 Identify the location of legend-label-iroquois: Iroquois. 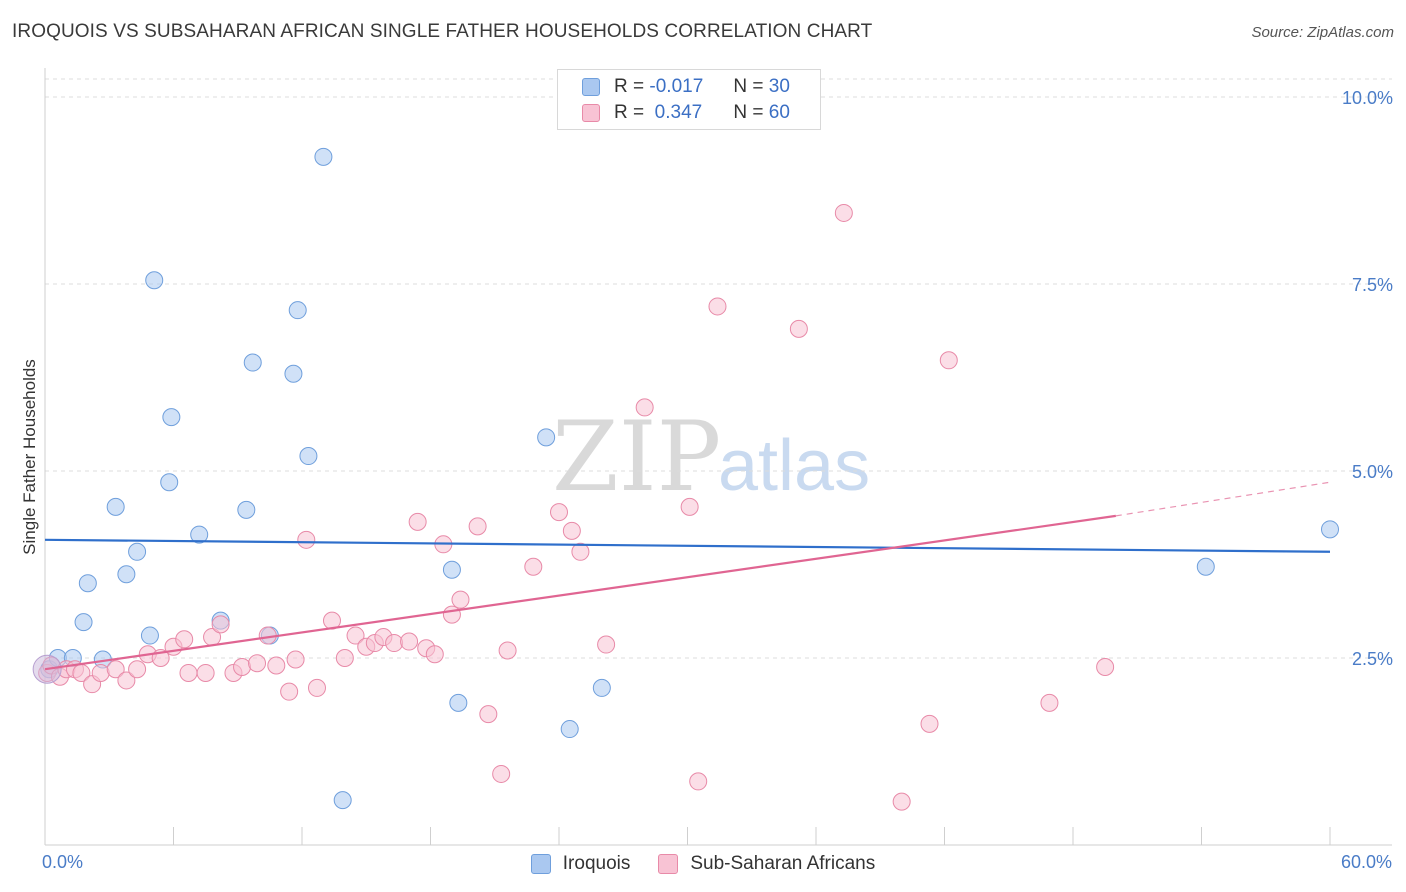
(596, 863).